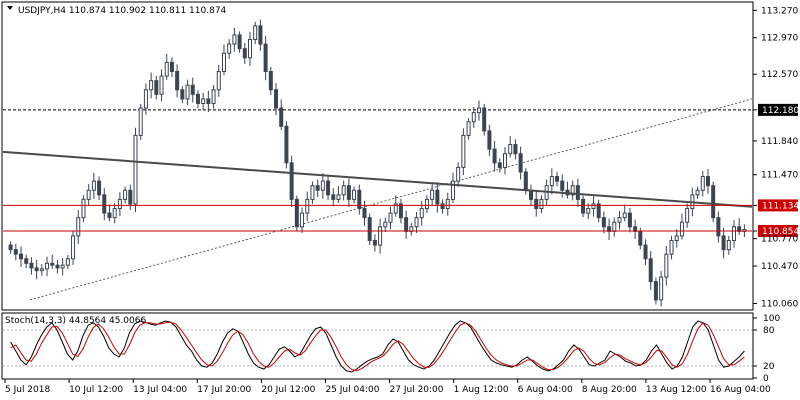 The width and height of the screenshot is (800, 400). I want to click on time-tick-label: 17 Jul 20:00, so click(224, 390).